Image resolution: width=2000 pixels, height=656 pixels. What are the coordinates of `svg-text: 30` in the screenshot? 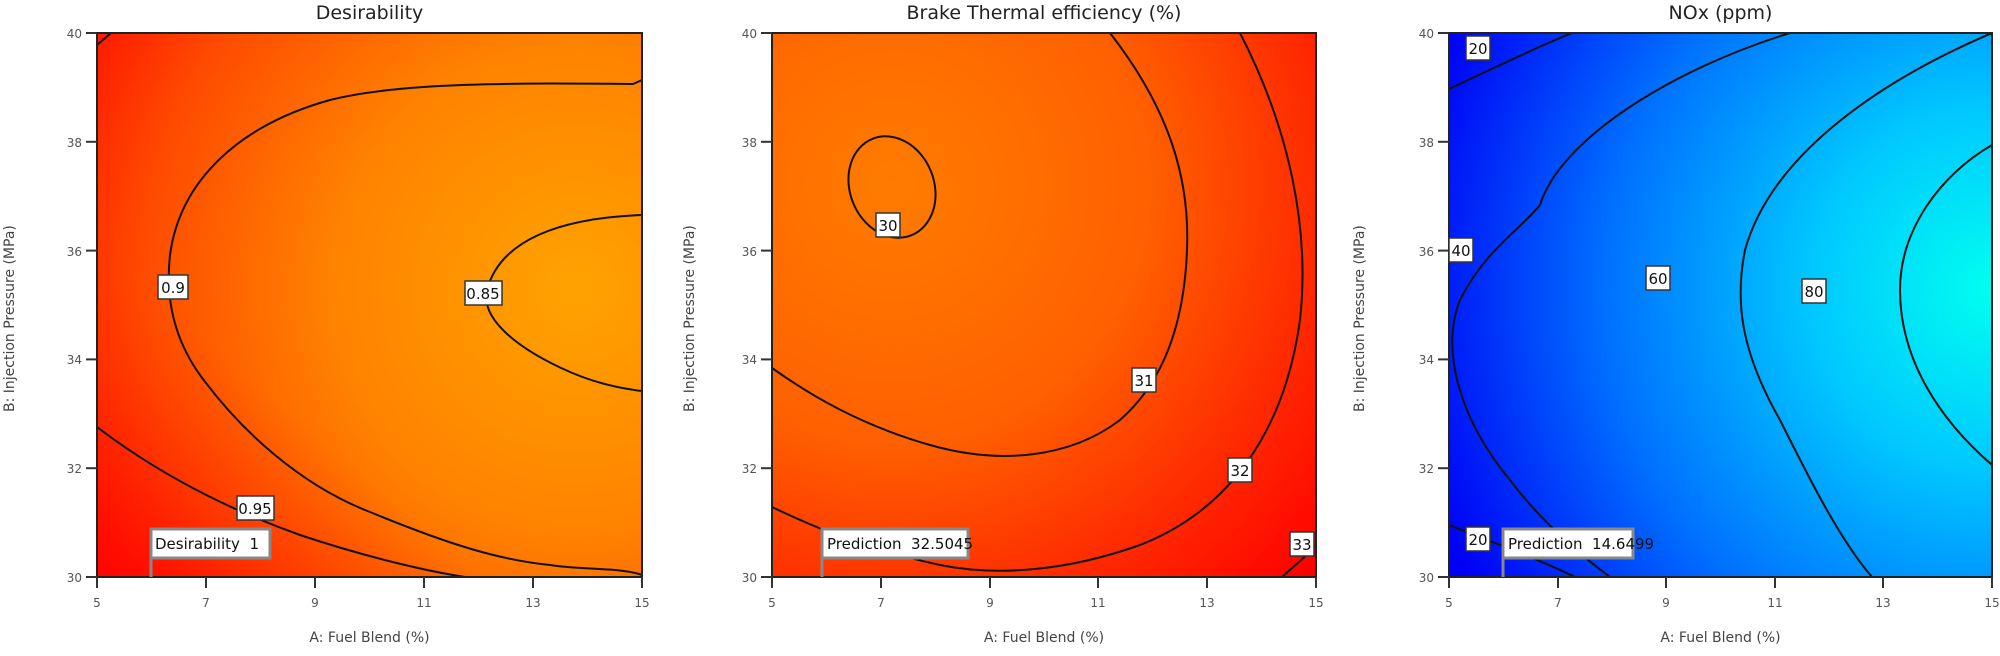 It's located at (887, 226).